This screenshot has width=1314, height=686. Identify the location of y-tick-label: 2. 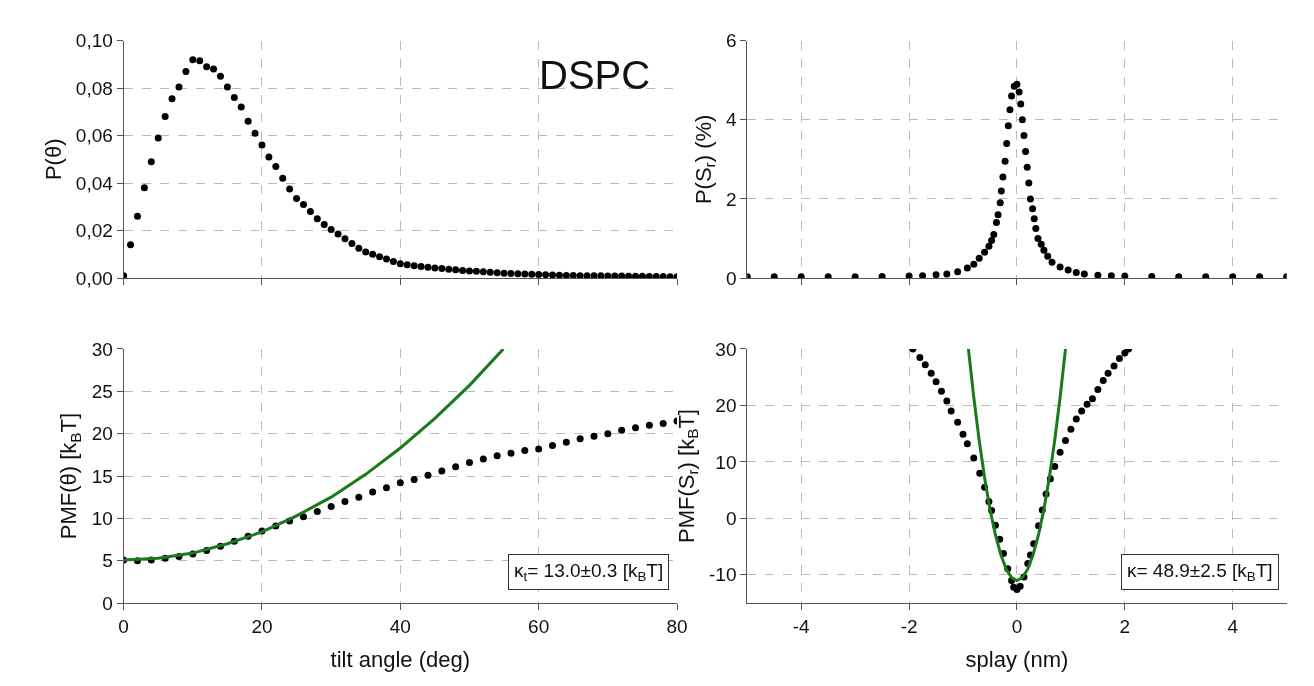
(731, 199).